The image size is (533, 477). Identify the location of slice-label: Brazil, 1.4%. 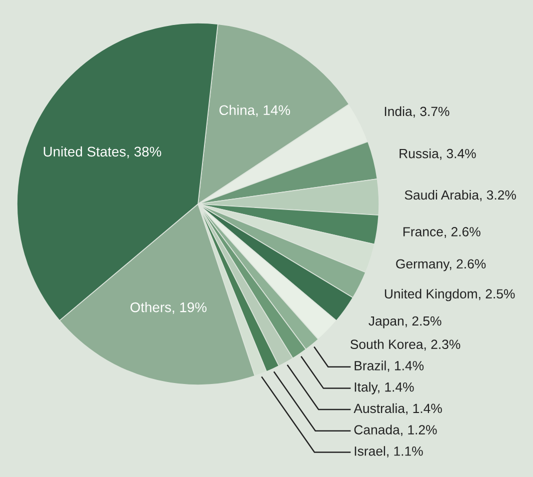
(389, 366).